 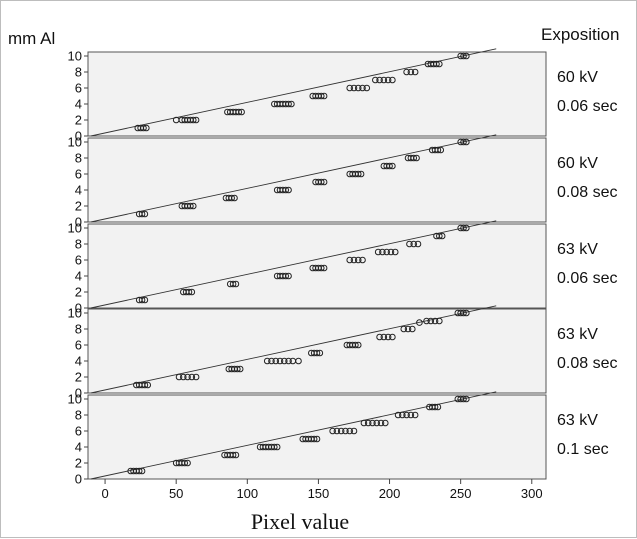 I want to click on y-tick-label: 8, so click(x=78, y=158).